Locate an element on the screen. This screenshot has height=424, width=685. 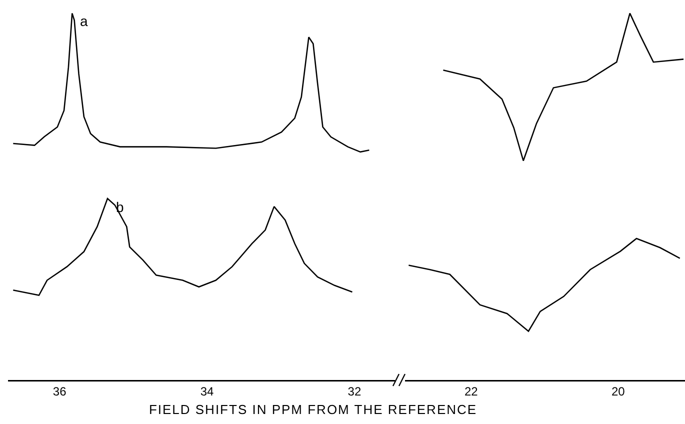
x-tick-label: 32 is located at coordinates (355, 391).